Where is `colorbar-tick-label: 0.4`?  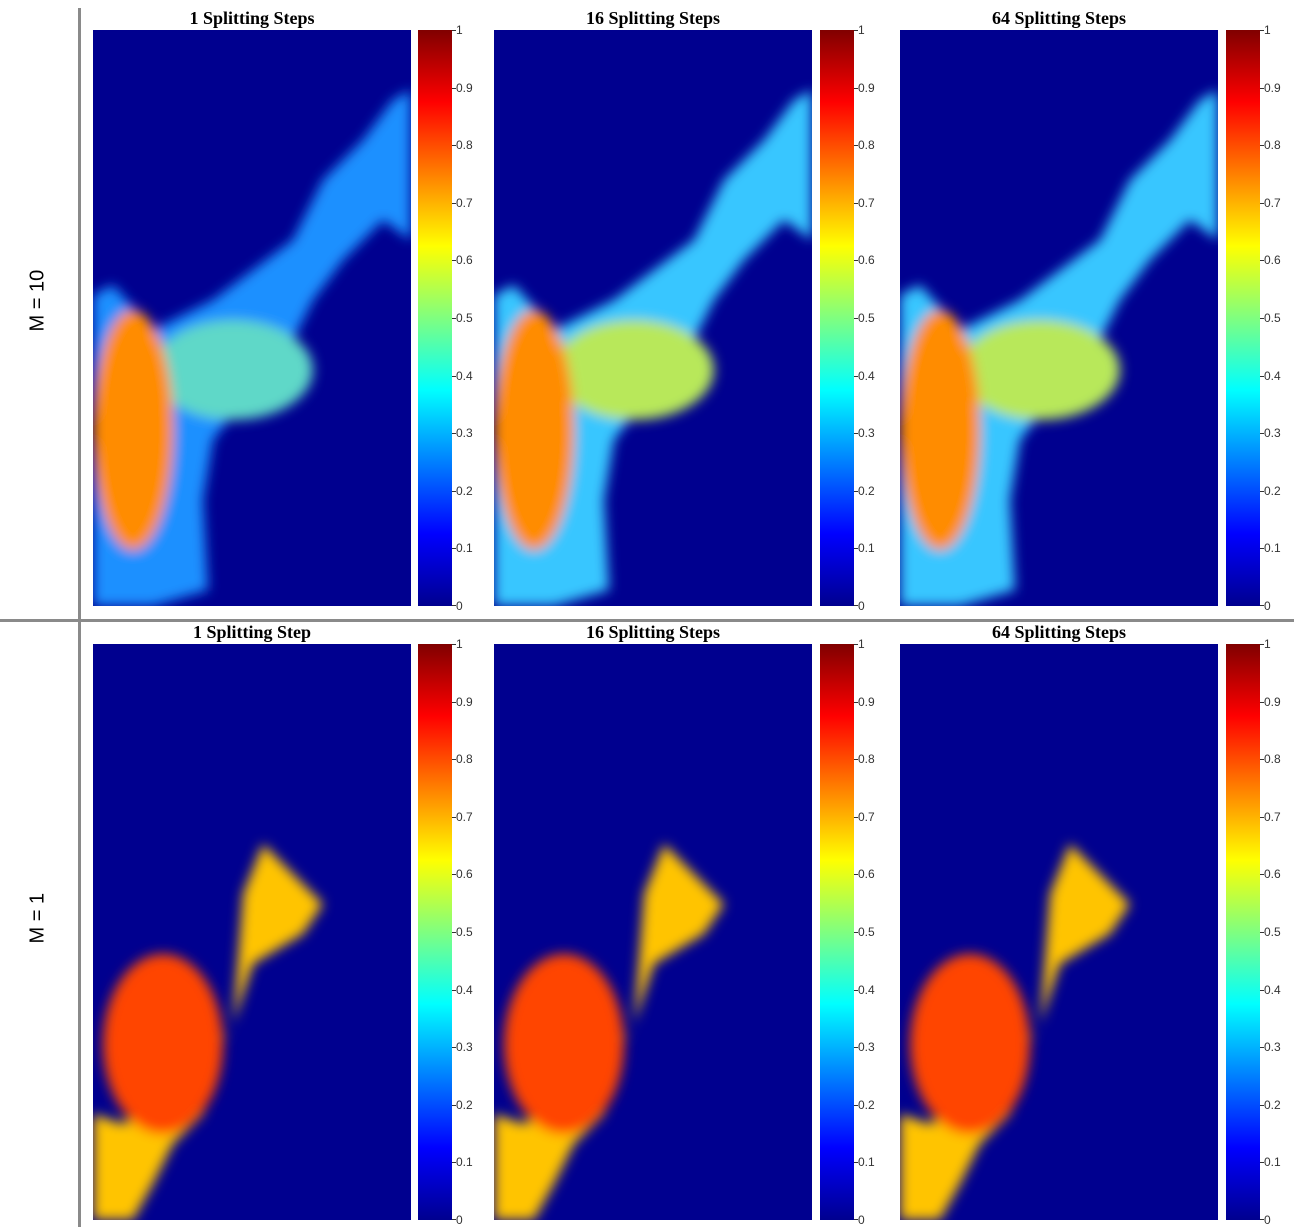
colorbar-tick-label: 0.4 is located at coordinates (464, 989).